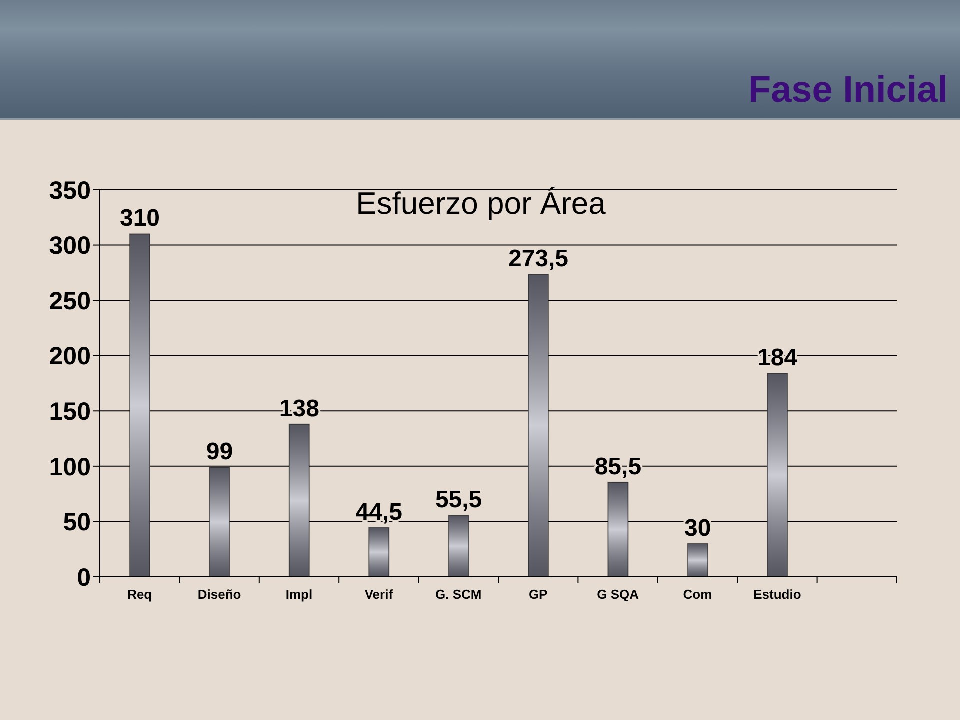 Image resolution: width=960 pixels, height=720 pixels. I want to click on x-tick-label: Estudio, so click(778, 594).